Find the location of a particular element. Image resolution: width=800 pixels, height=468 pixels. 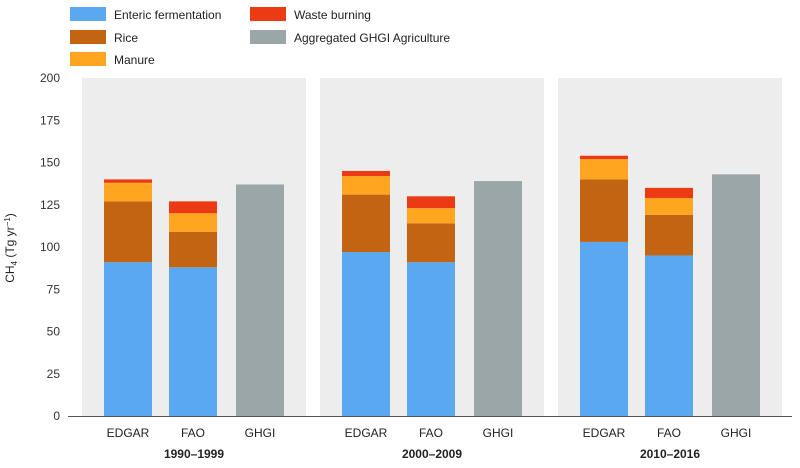

x-group-label: 2010–2016 is located at coordinates (670, 454).